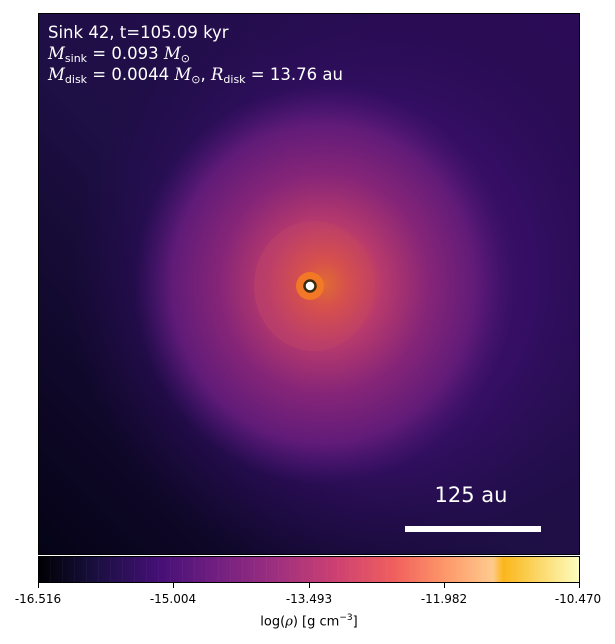  I want to click on colorbar, so click(309, 569).